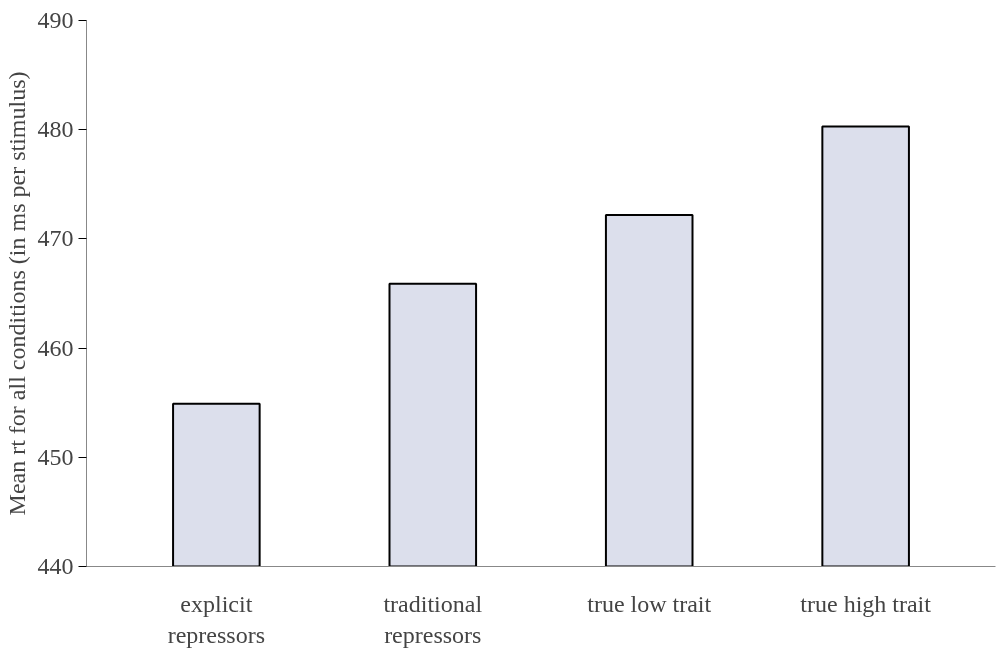 The width and height of the screenshot is (1004, 655). What do you see at coordinates (649, 603) in the screenshot?
I see `x-tick-label: true low trait` at bounding box center [649, 603].